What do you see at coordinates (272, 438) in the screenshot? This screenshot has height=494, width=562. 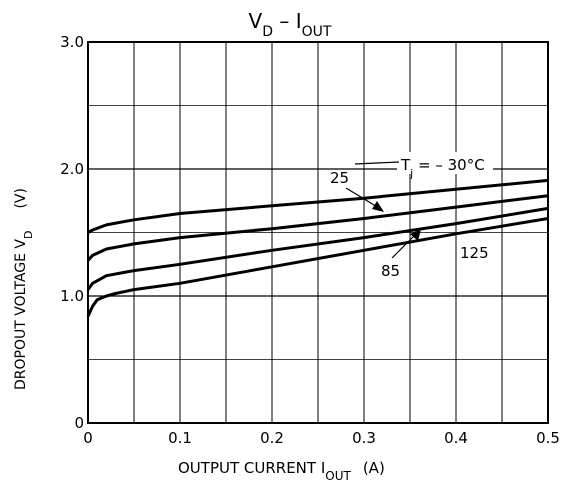 I see `x-tick-label: 0.2` at bounding box center [272, 438].